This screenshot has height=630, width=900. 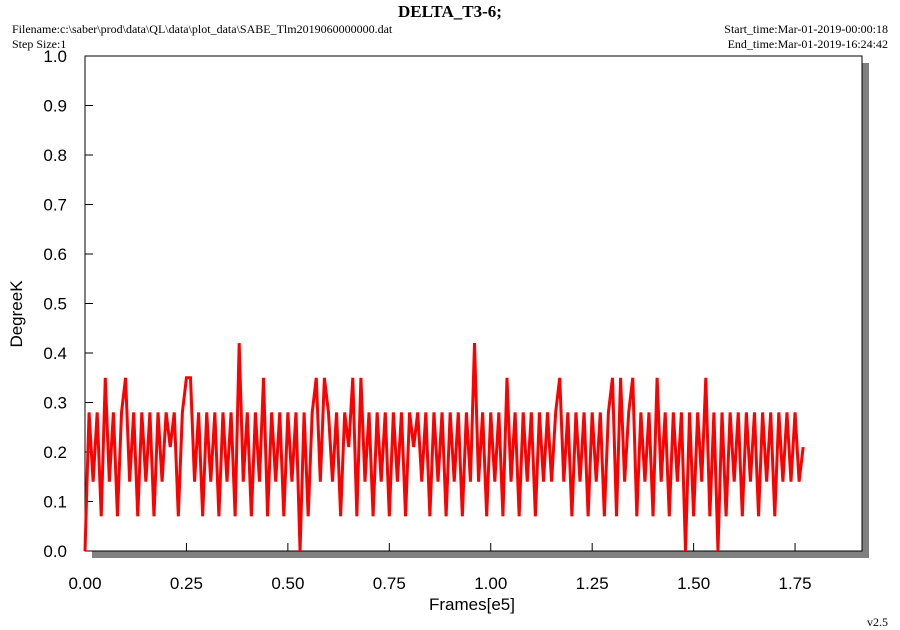 I want to click on y-tick-label: 0.2, so click(x=55, y=452).